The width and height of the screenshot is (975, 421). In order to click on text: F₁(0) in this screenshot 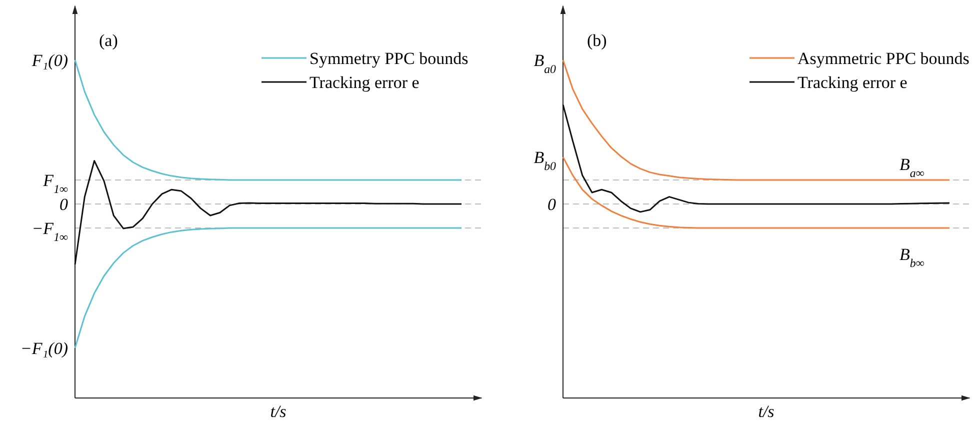, I will do `click(49, 60)`.